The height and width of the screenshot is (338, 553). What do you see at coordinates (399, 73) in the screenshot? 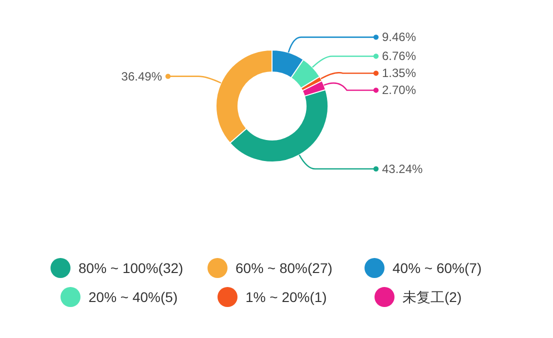
I see `data-label: 1.35%` at bounding box center [399, 73].